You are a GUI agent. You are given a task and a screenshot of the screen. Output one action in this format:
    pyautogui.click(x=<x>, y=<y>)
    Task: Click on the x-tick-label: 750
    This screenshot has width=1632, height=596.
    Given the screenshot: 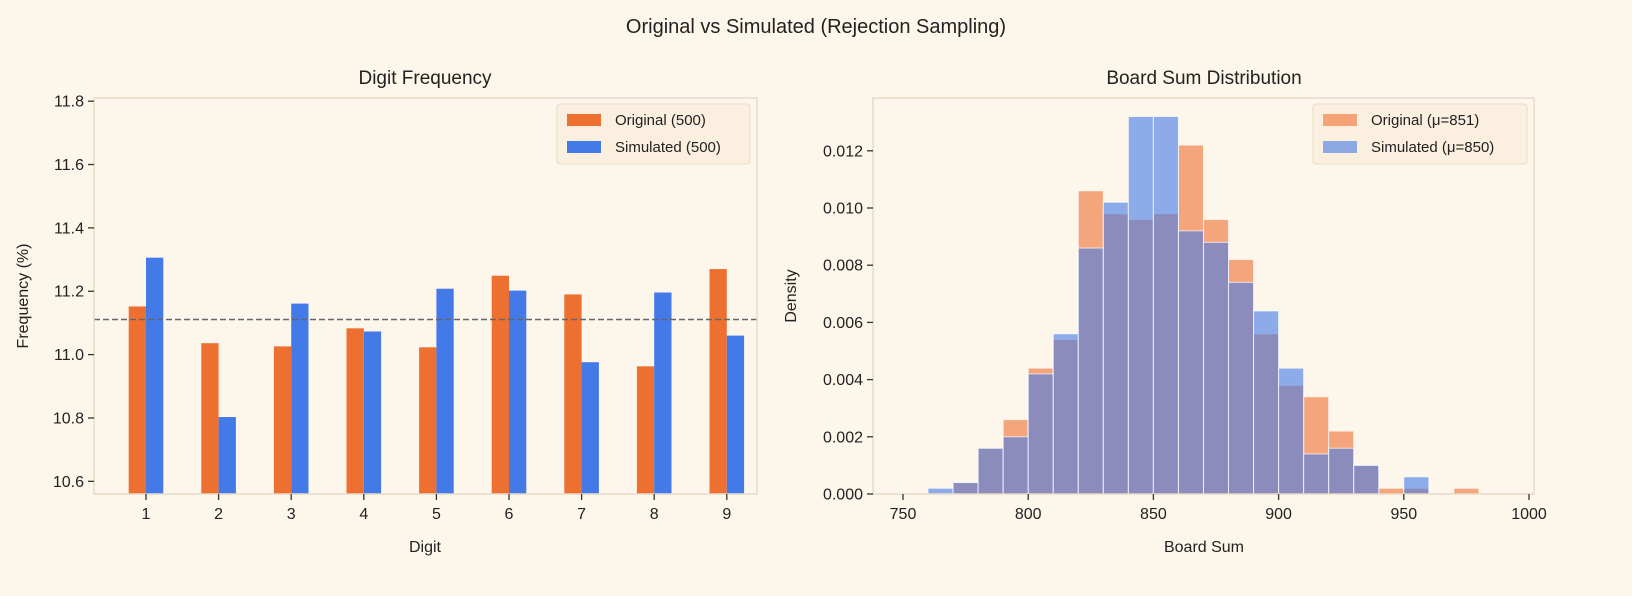 What is the action you would take?
    pyautogui.click(x=903, y=514)
    